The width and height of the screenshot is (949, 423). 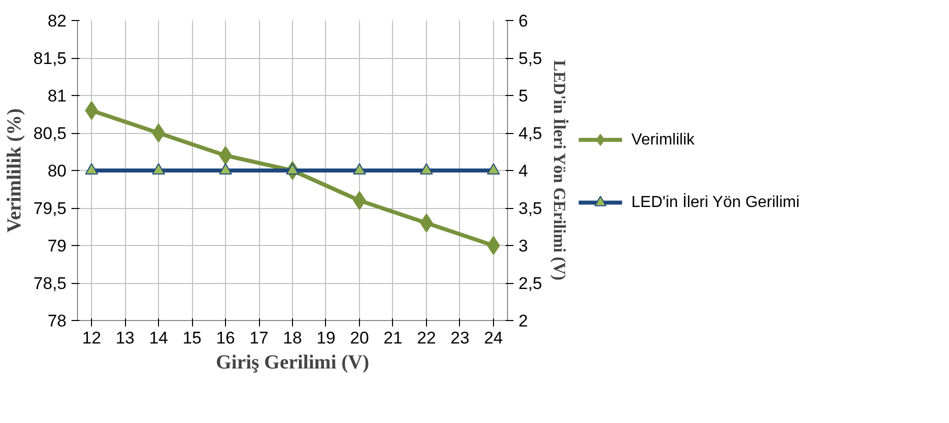 I want to click on y-axis-title: Verimlilik (%), so click(x=14, y=170).